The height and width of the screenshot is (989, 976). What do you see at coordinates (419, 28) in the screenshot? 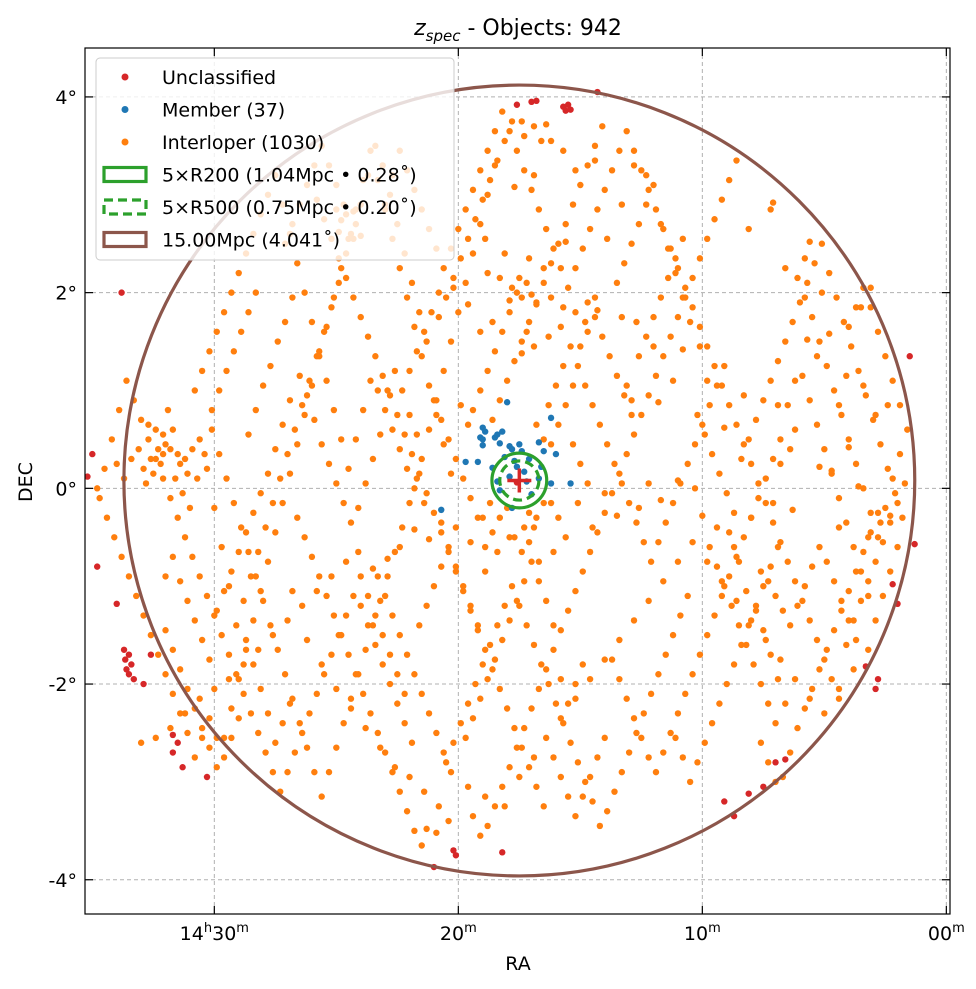
I see `title-symbol: z` at bounding box center [419, 28].